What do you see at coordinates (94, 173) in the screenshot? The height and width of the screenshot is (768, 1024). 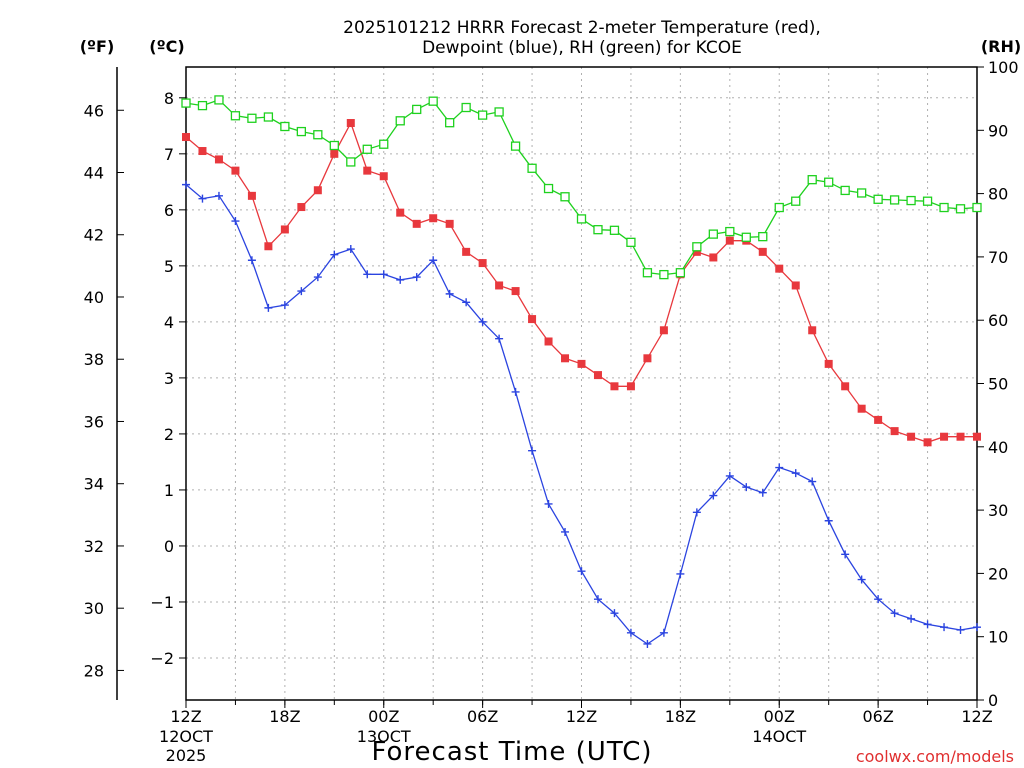 I see `fahrenheit-tick-label: 44` at bounding box center [94, 173].